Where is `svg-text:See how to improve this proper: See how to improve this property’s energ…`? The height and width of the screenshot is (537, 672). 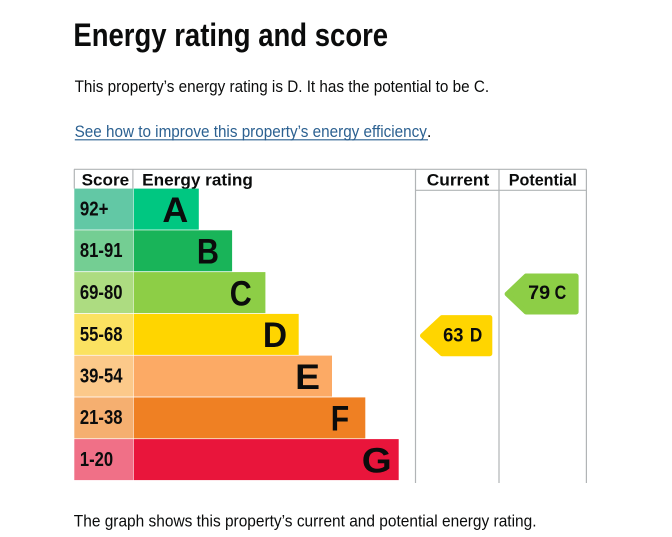
svg-text:See how to improve this proper: See how to improve this property’s energ… is located at coordinates (251, 132).